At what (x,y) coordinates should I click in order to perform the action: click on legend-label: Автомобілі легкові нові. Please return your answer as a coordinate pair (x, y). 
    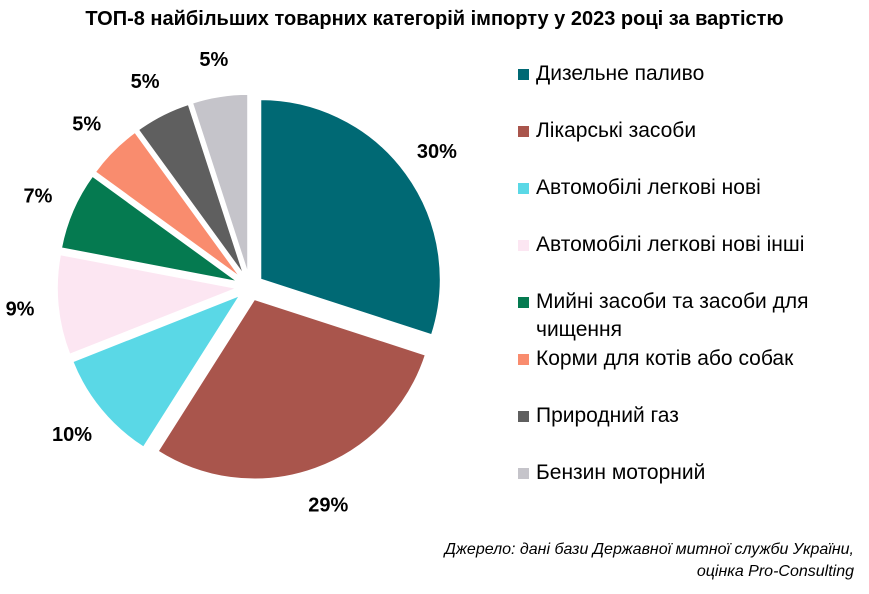
    Looking at the image, I should click on (648, 187).